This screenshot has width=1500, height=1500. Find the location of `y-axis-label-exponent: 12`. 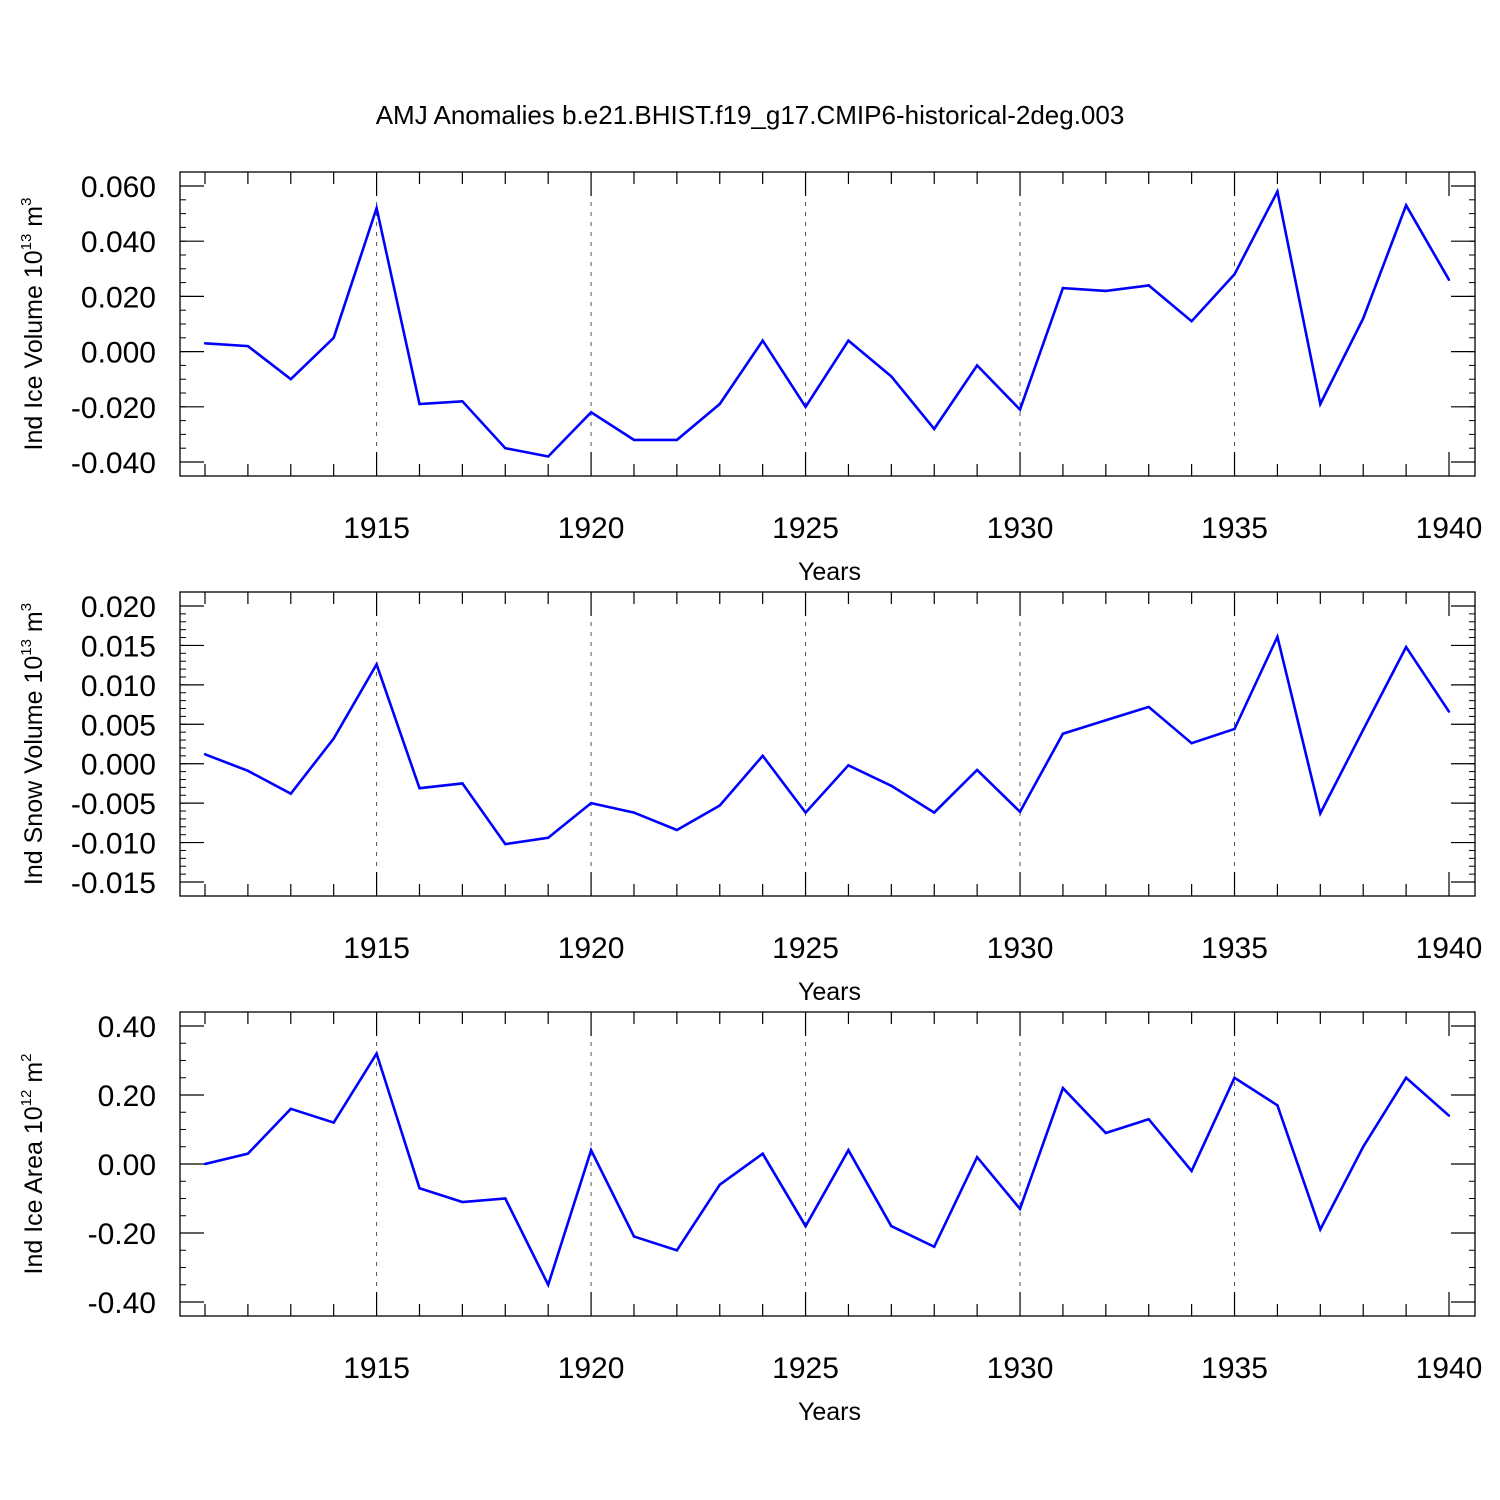

y-axis-label-exponent: 12 is located at coordinates (26, 1098).